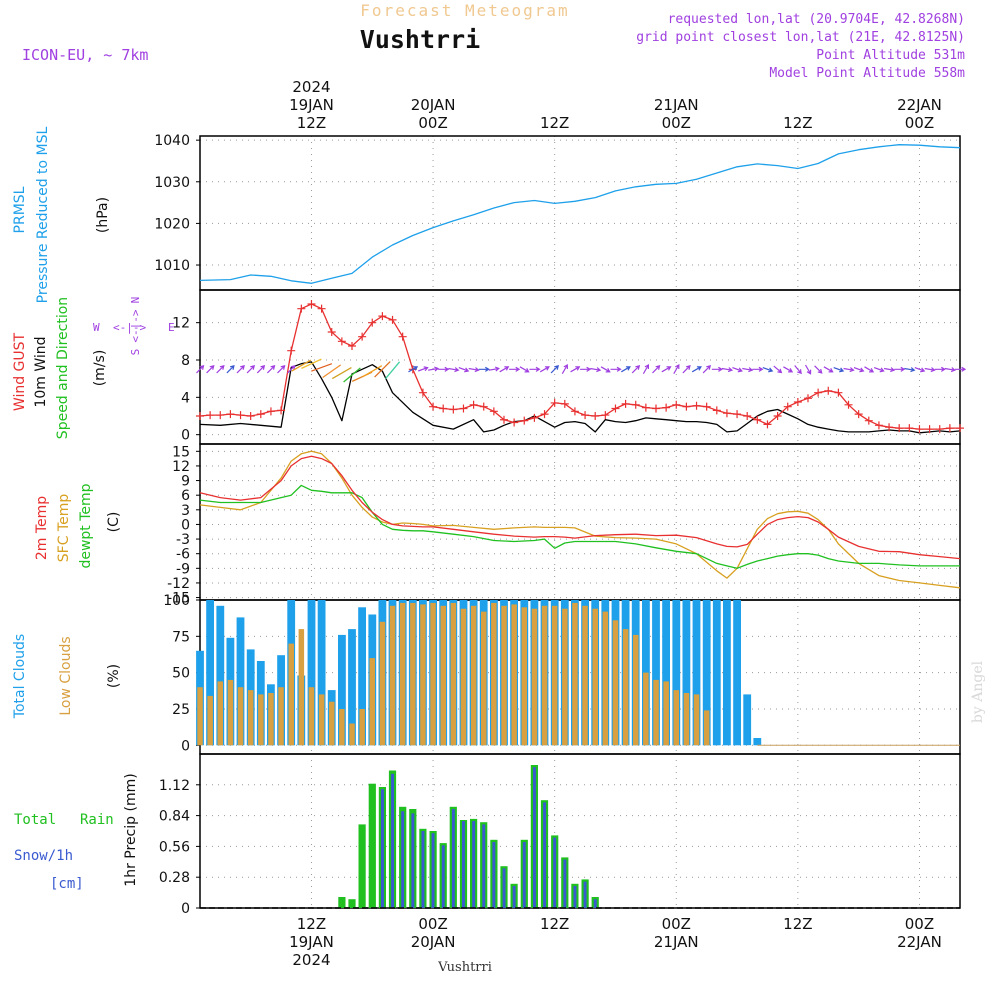 This screenshot has height=1000, width=1000. Describe the element at coordinates (171, 327) in the screenshot. I see `compass-e: E` at that location.